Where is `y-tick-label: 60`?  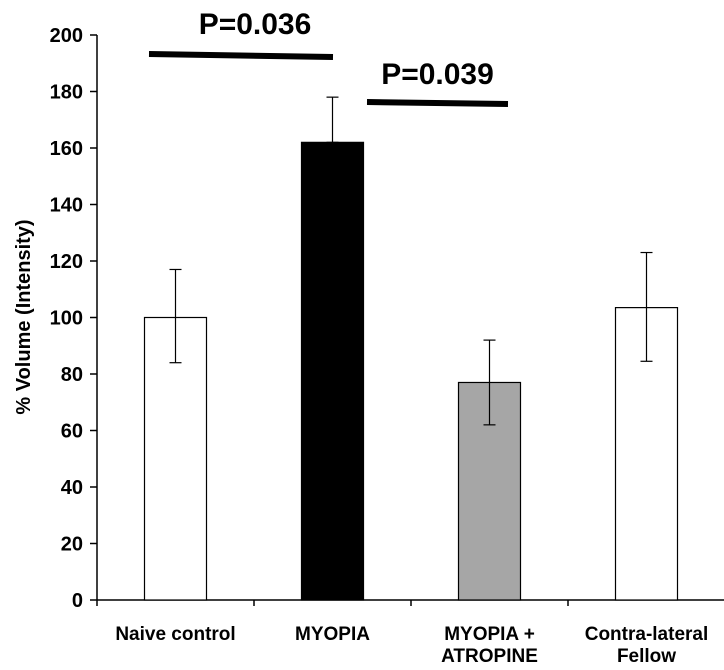
y-tick-label: 60 is located at coordinates (72, 432).